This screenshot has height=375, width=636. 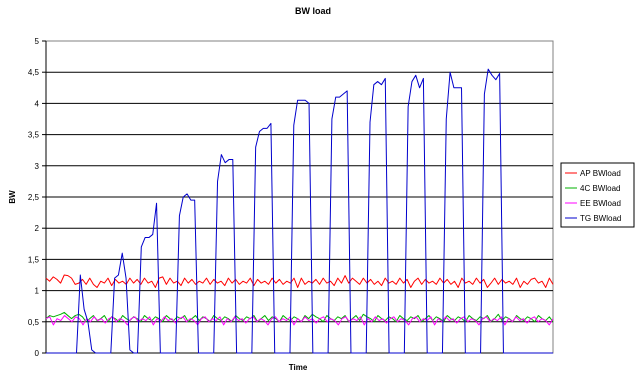 What do you see at coordinates (600, 218) in the screenshot?
I see `legend-label: TG BWload` at bounding box center [600, 218].